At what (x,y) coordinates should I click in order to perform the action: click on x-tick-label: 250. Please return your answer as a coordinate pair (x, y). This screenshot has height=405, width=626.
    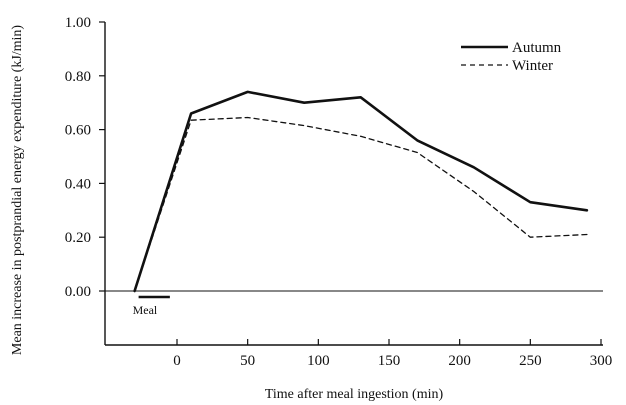
    Looking at the image, I should click on (530, 361).